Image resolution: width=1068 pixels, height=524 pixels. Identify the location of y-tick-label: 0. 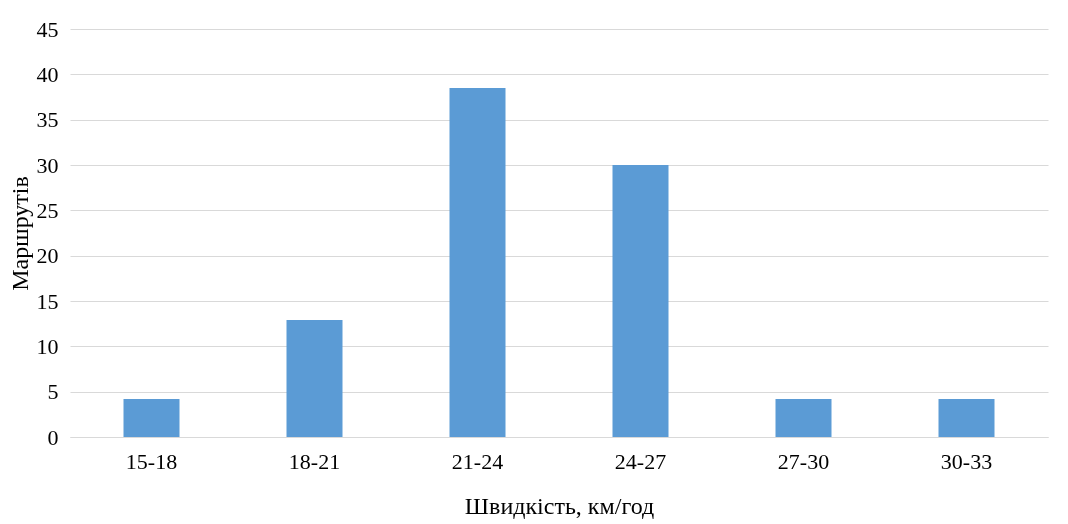
(53, 437).